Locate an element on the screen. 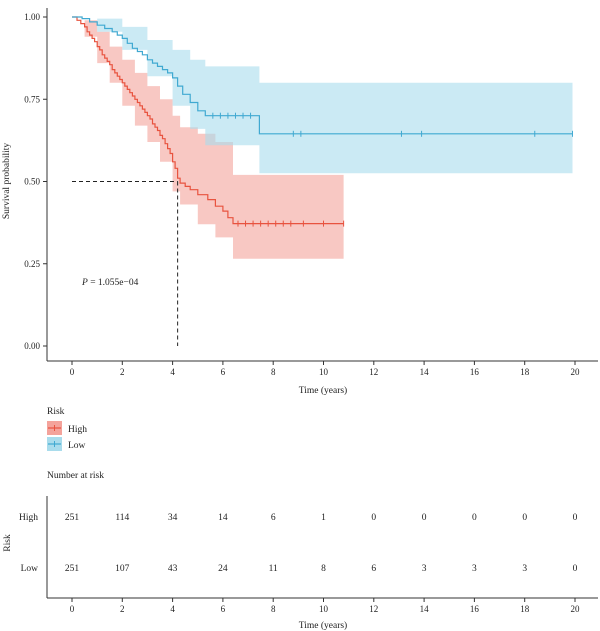 Image resolution: width=600 pixels, height=631 pixels. risk-count-low: 8 is located at coordinates (323, 569).